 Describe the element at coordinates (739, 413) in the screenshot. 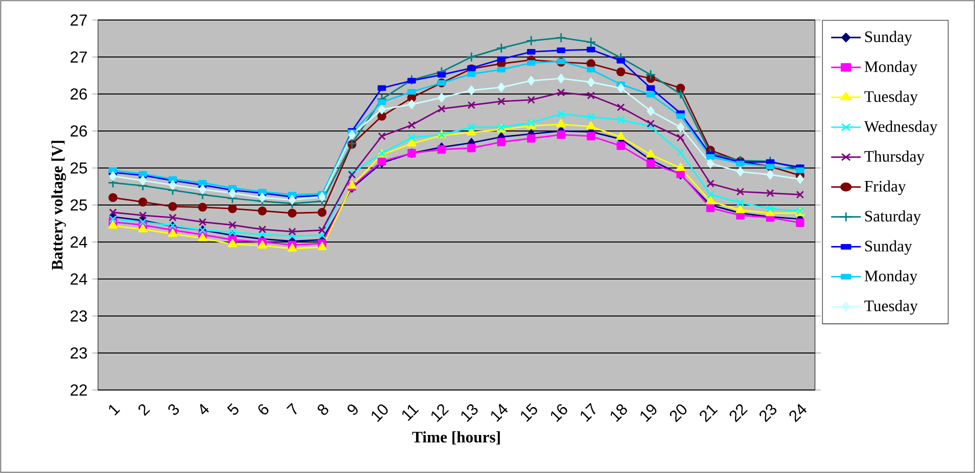

I see `x-tick-label: 22` at that location.